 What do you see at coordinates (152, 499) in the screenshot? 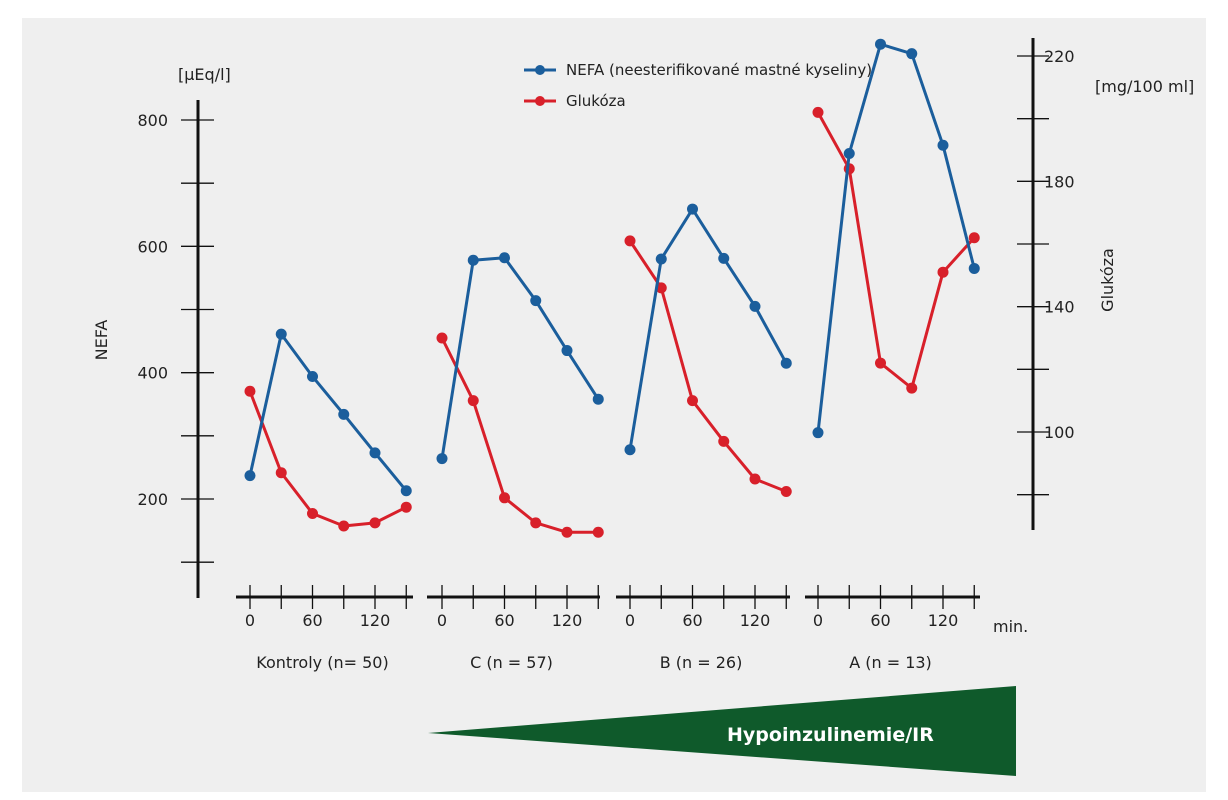
I see `left-tick-label: 200` at bounding box center [152, 499].